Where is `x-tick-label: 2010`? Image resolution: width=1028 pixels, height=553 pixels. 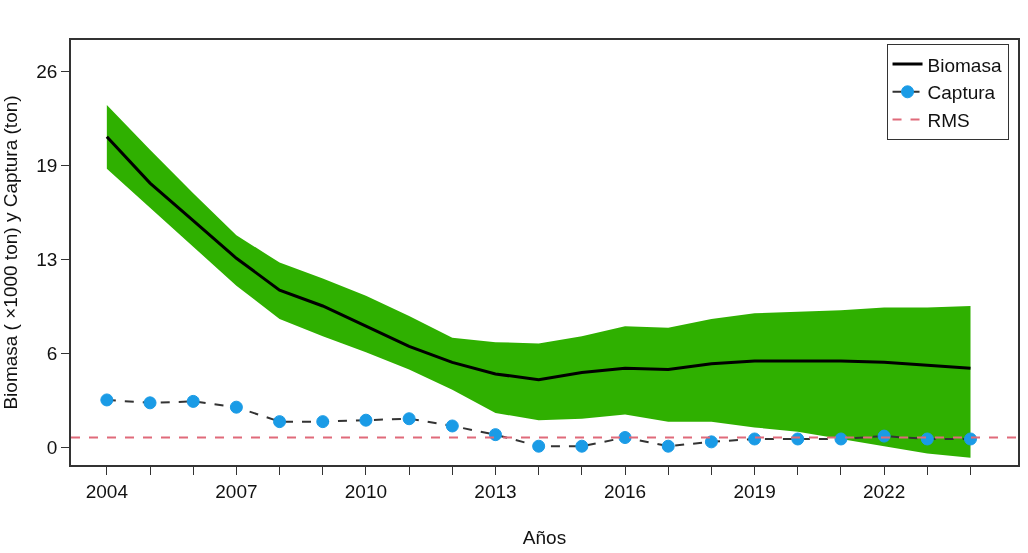
x-tick-label: 2010 is located at coordinates (366, 491).